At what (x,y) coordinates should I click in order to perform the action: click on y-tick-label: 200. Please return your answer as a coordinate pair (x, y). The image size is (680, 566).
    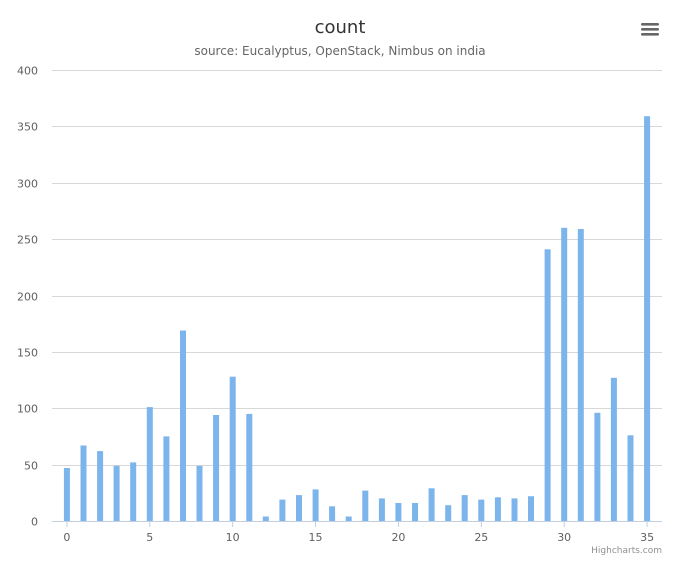
    Looking at the image, I should click on (27, 297).